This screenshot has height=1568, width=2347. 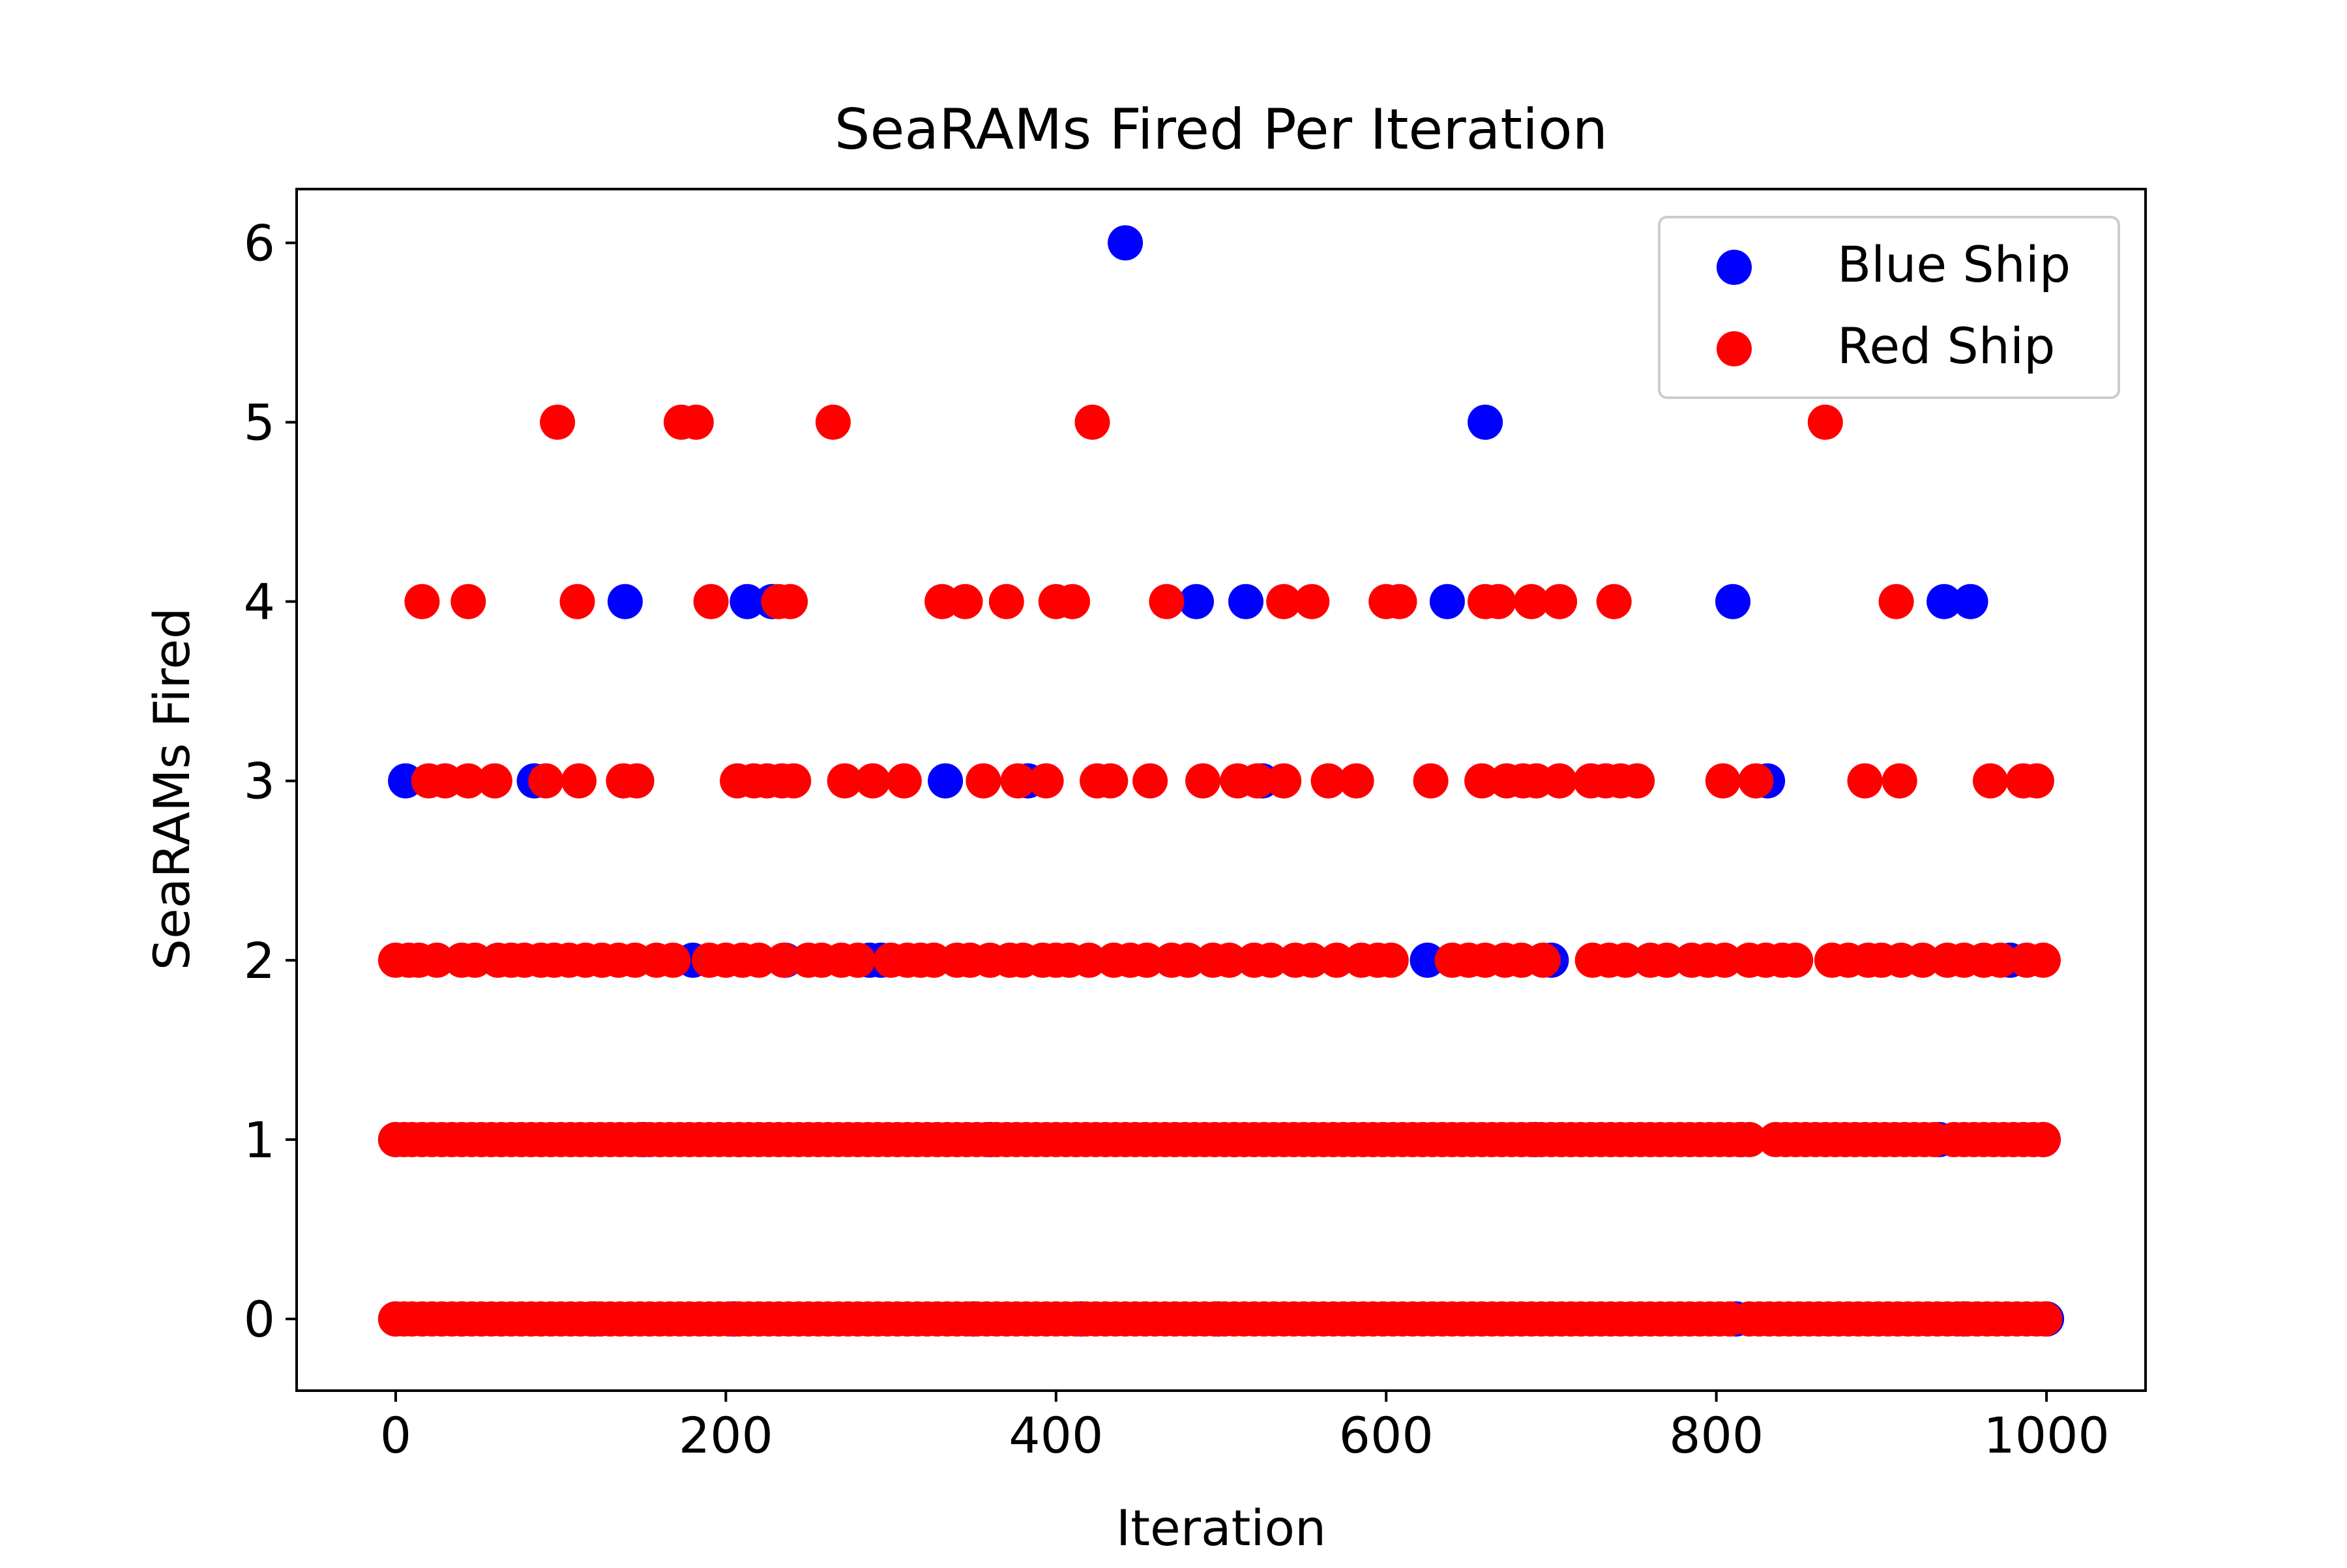 What do you see at coordinates (1734, 349) in the screenshot?
I see `legend-marker-red-ship` at bounding box center [1734, 349].